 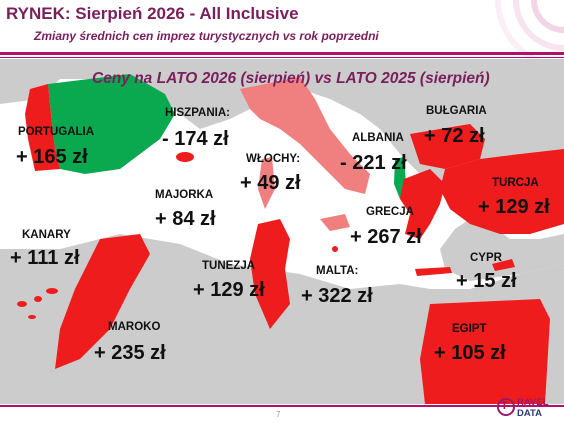 I want to click on region-spain, so click(x=111, y=124).